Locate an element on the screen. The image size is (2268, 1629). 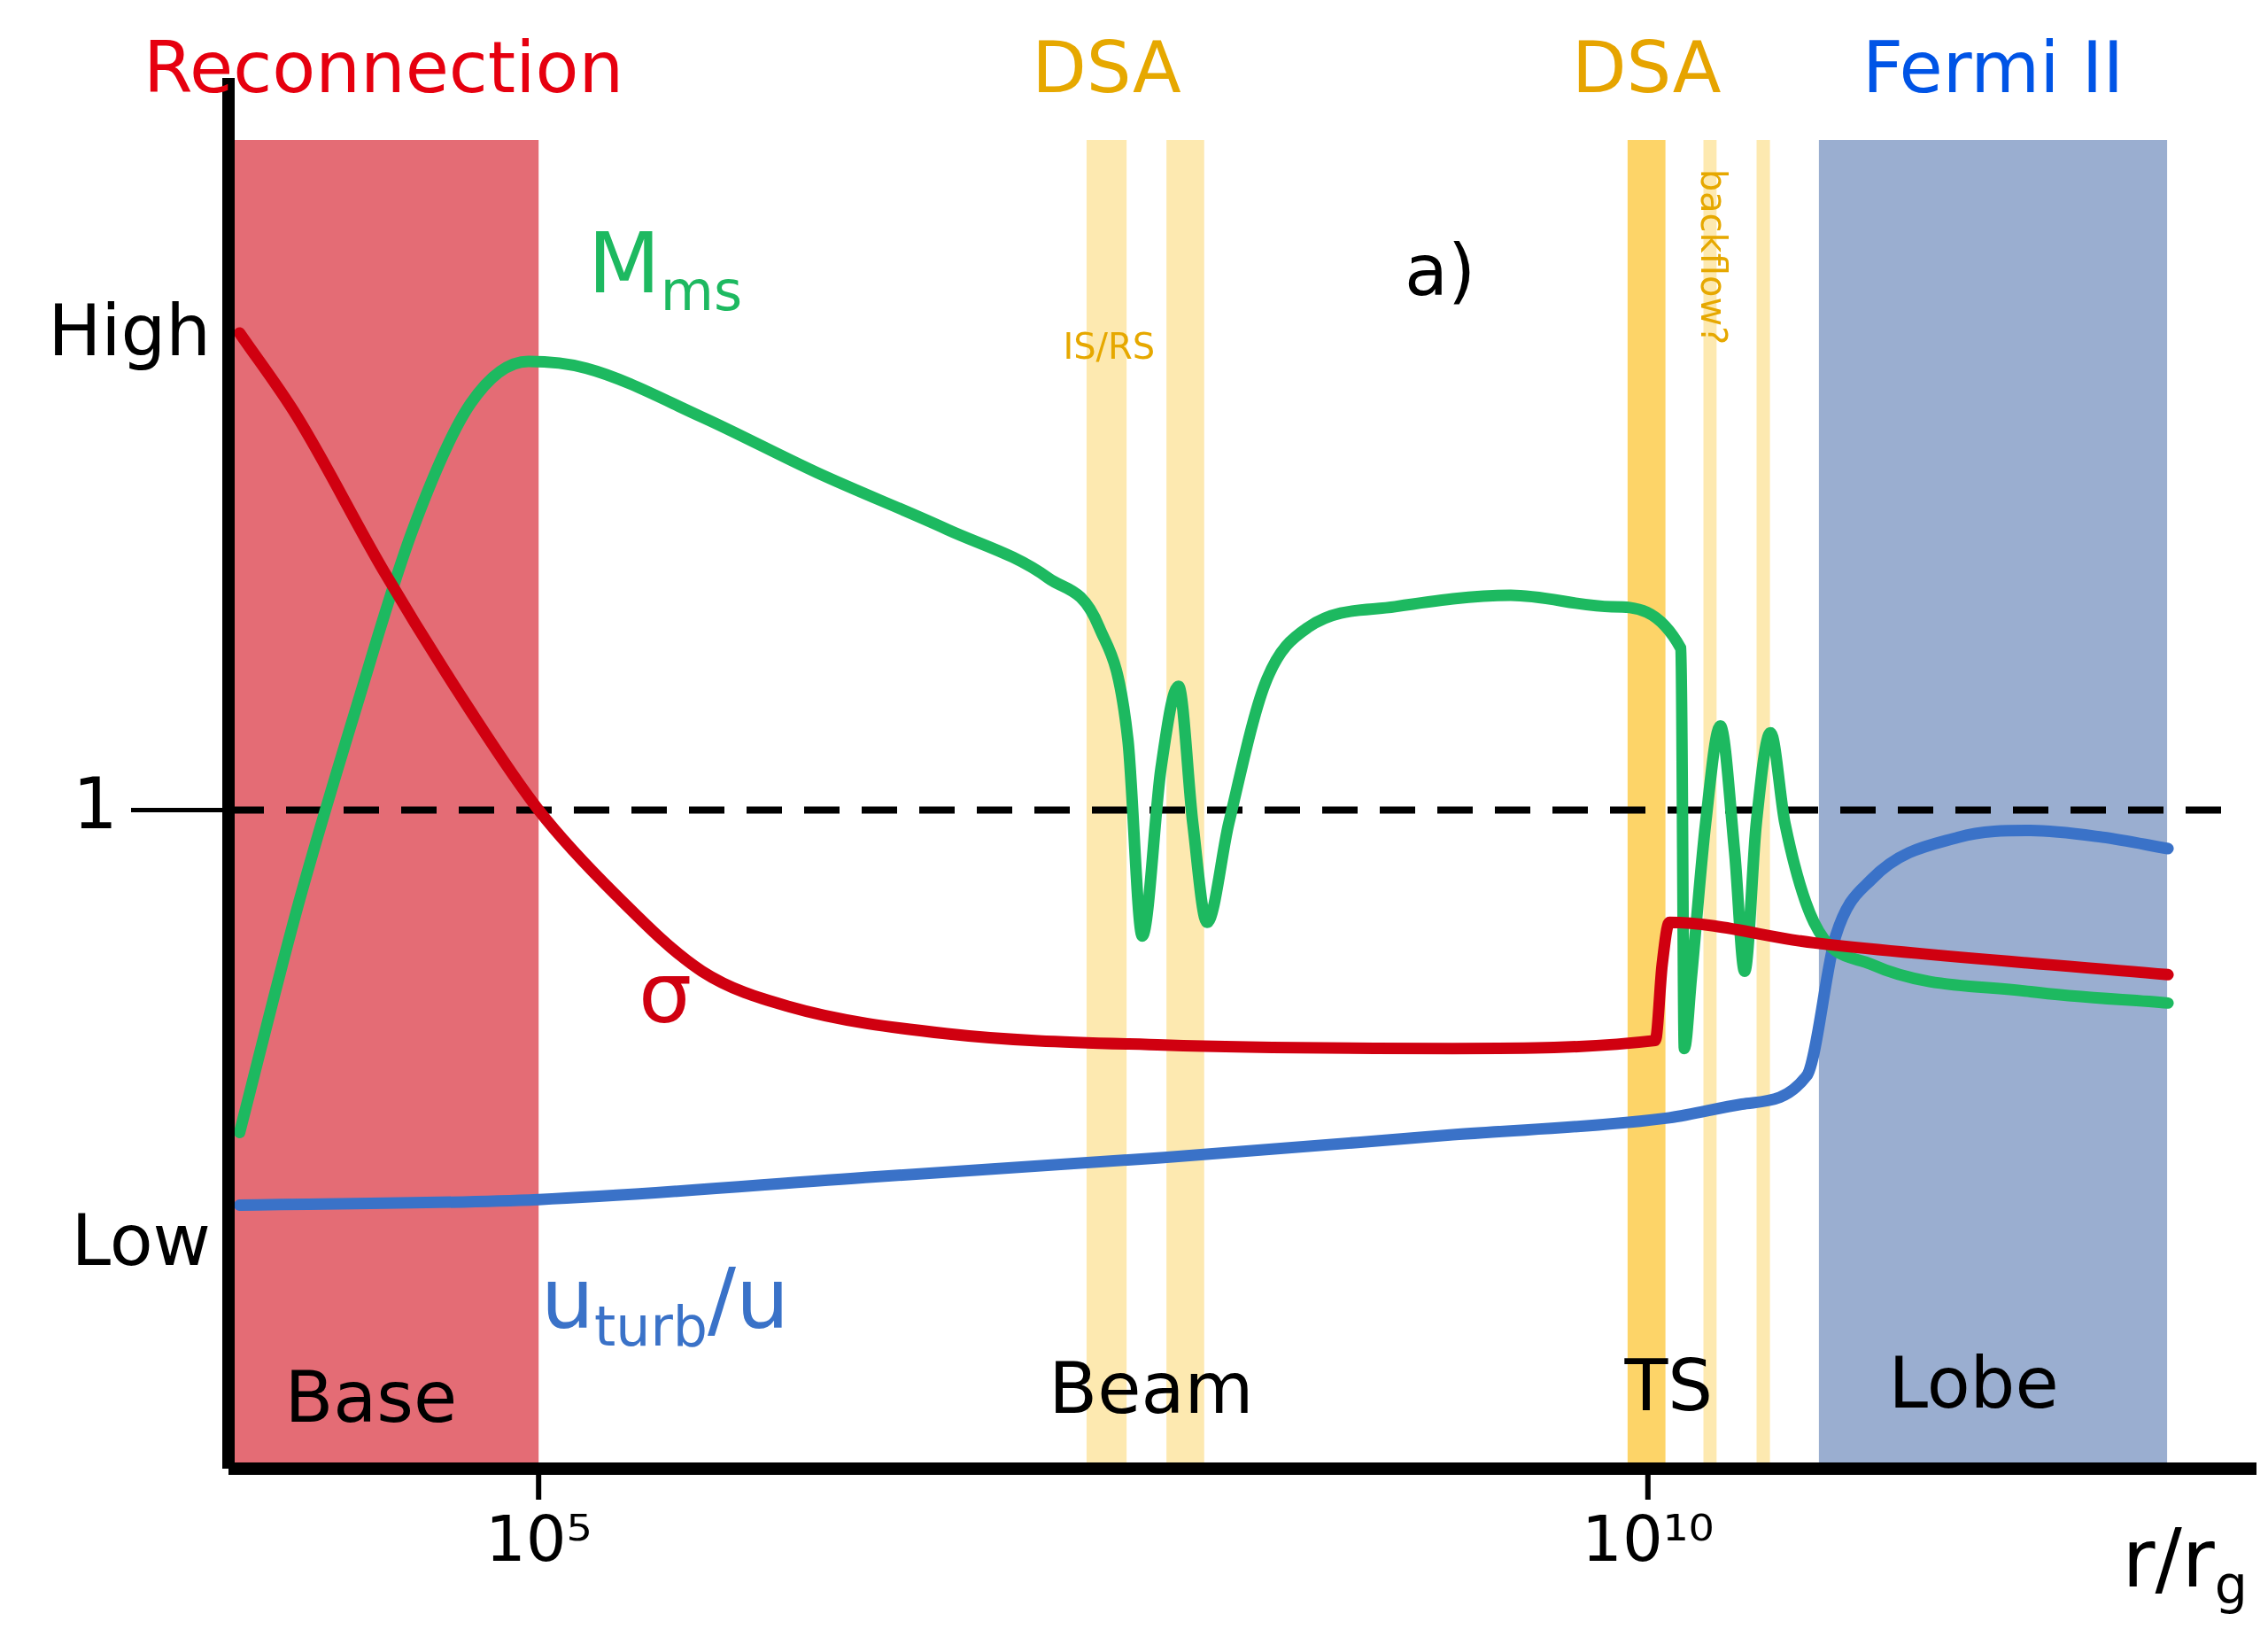
text: High is located at coordinates (130, 330).